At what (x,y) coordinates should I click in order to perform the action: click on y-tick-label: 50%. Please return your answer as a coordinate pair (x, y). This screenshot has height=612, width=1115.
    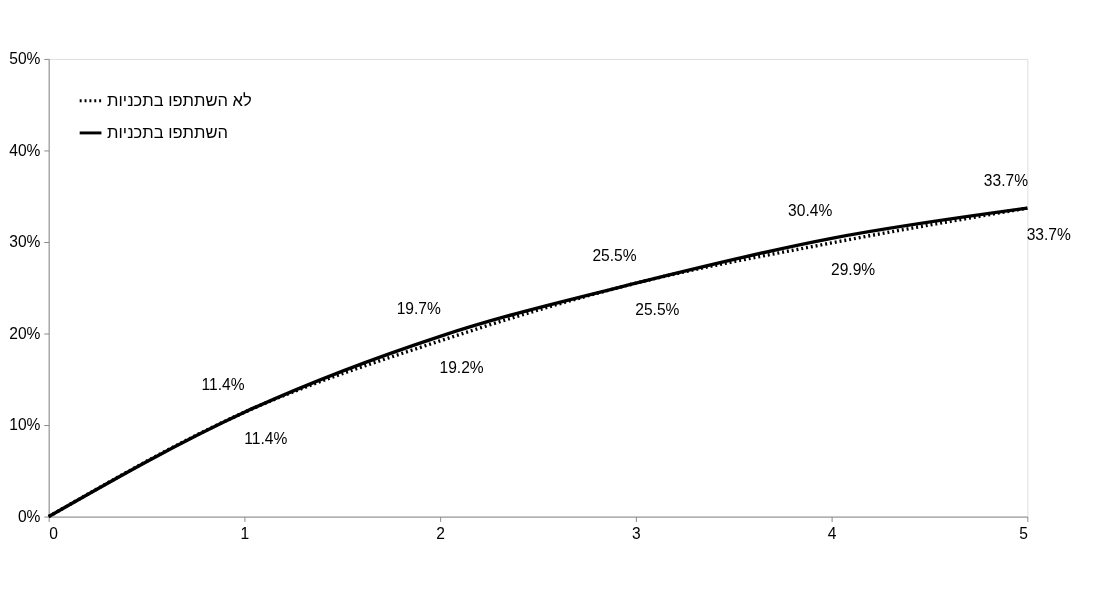
    Looking at the image, I should click on (25, 59).